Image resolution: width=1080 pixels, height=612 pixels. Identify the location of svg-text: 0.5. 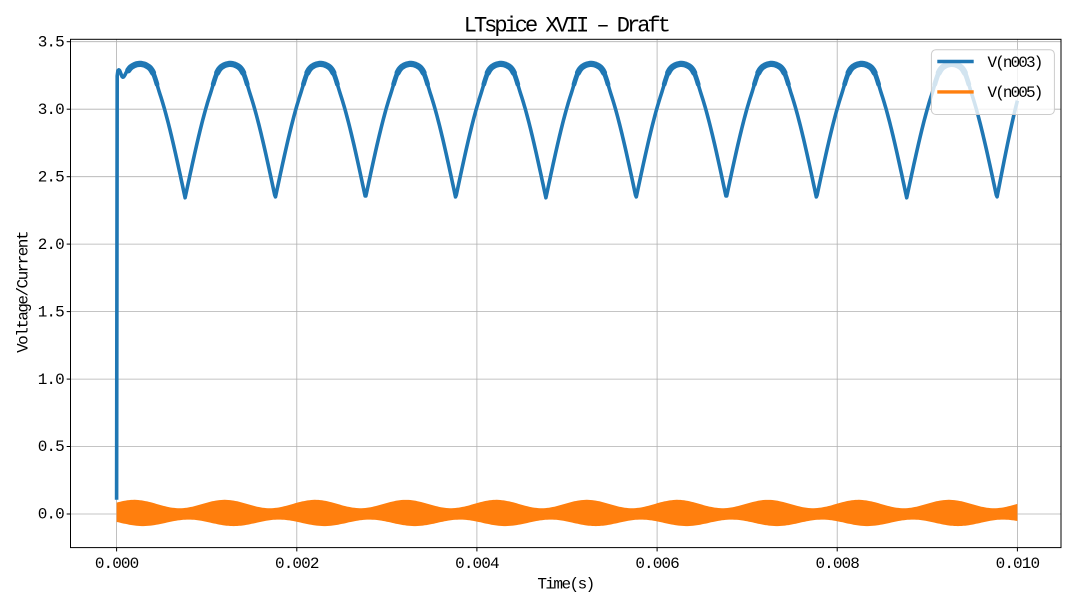
(51, 447).